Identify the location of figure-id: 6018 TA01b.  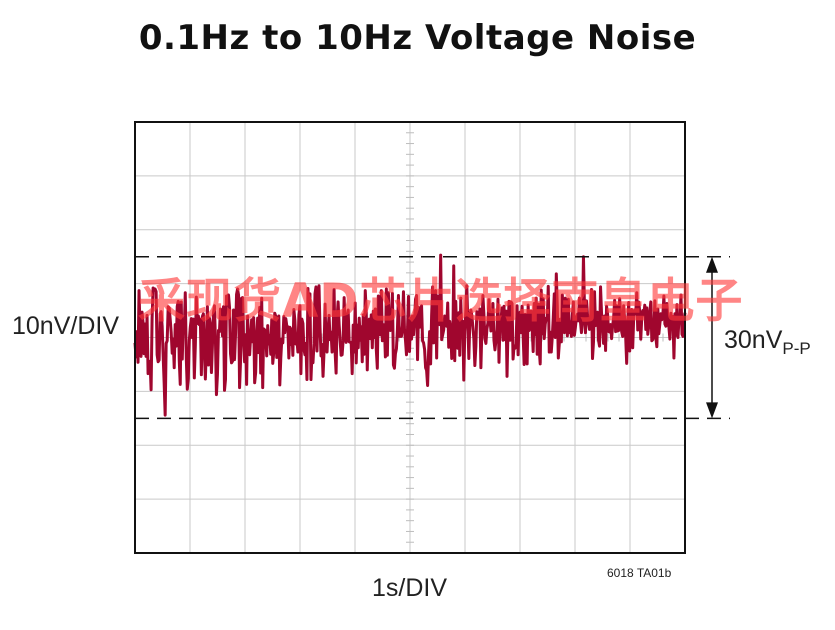
(639, 573).